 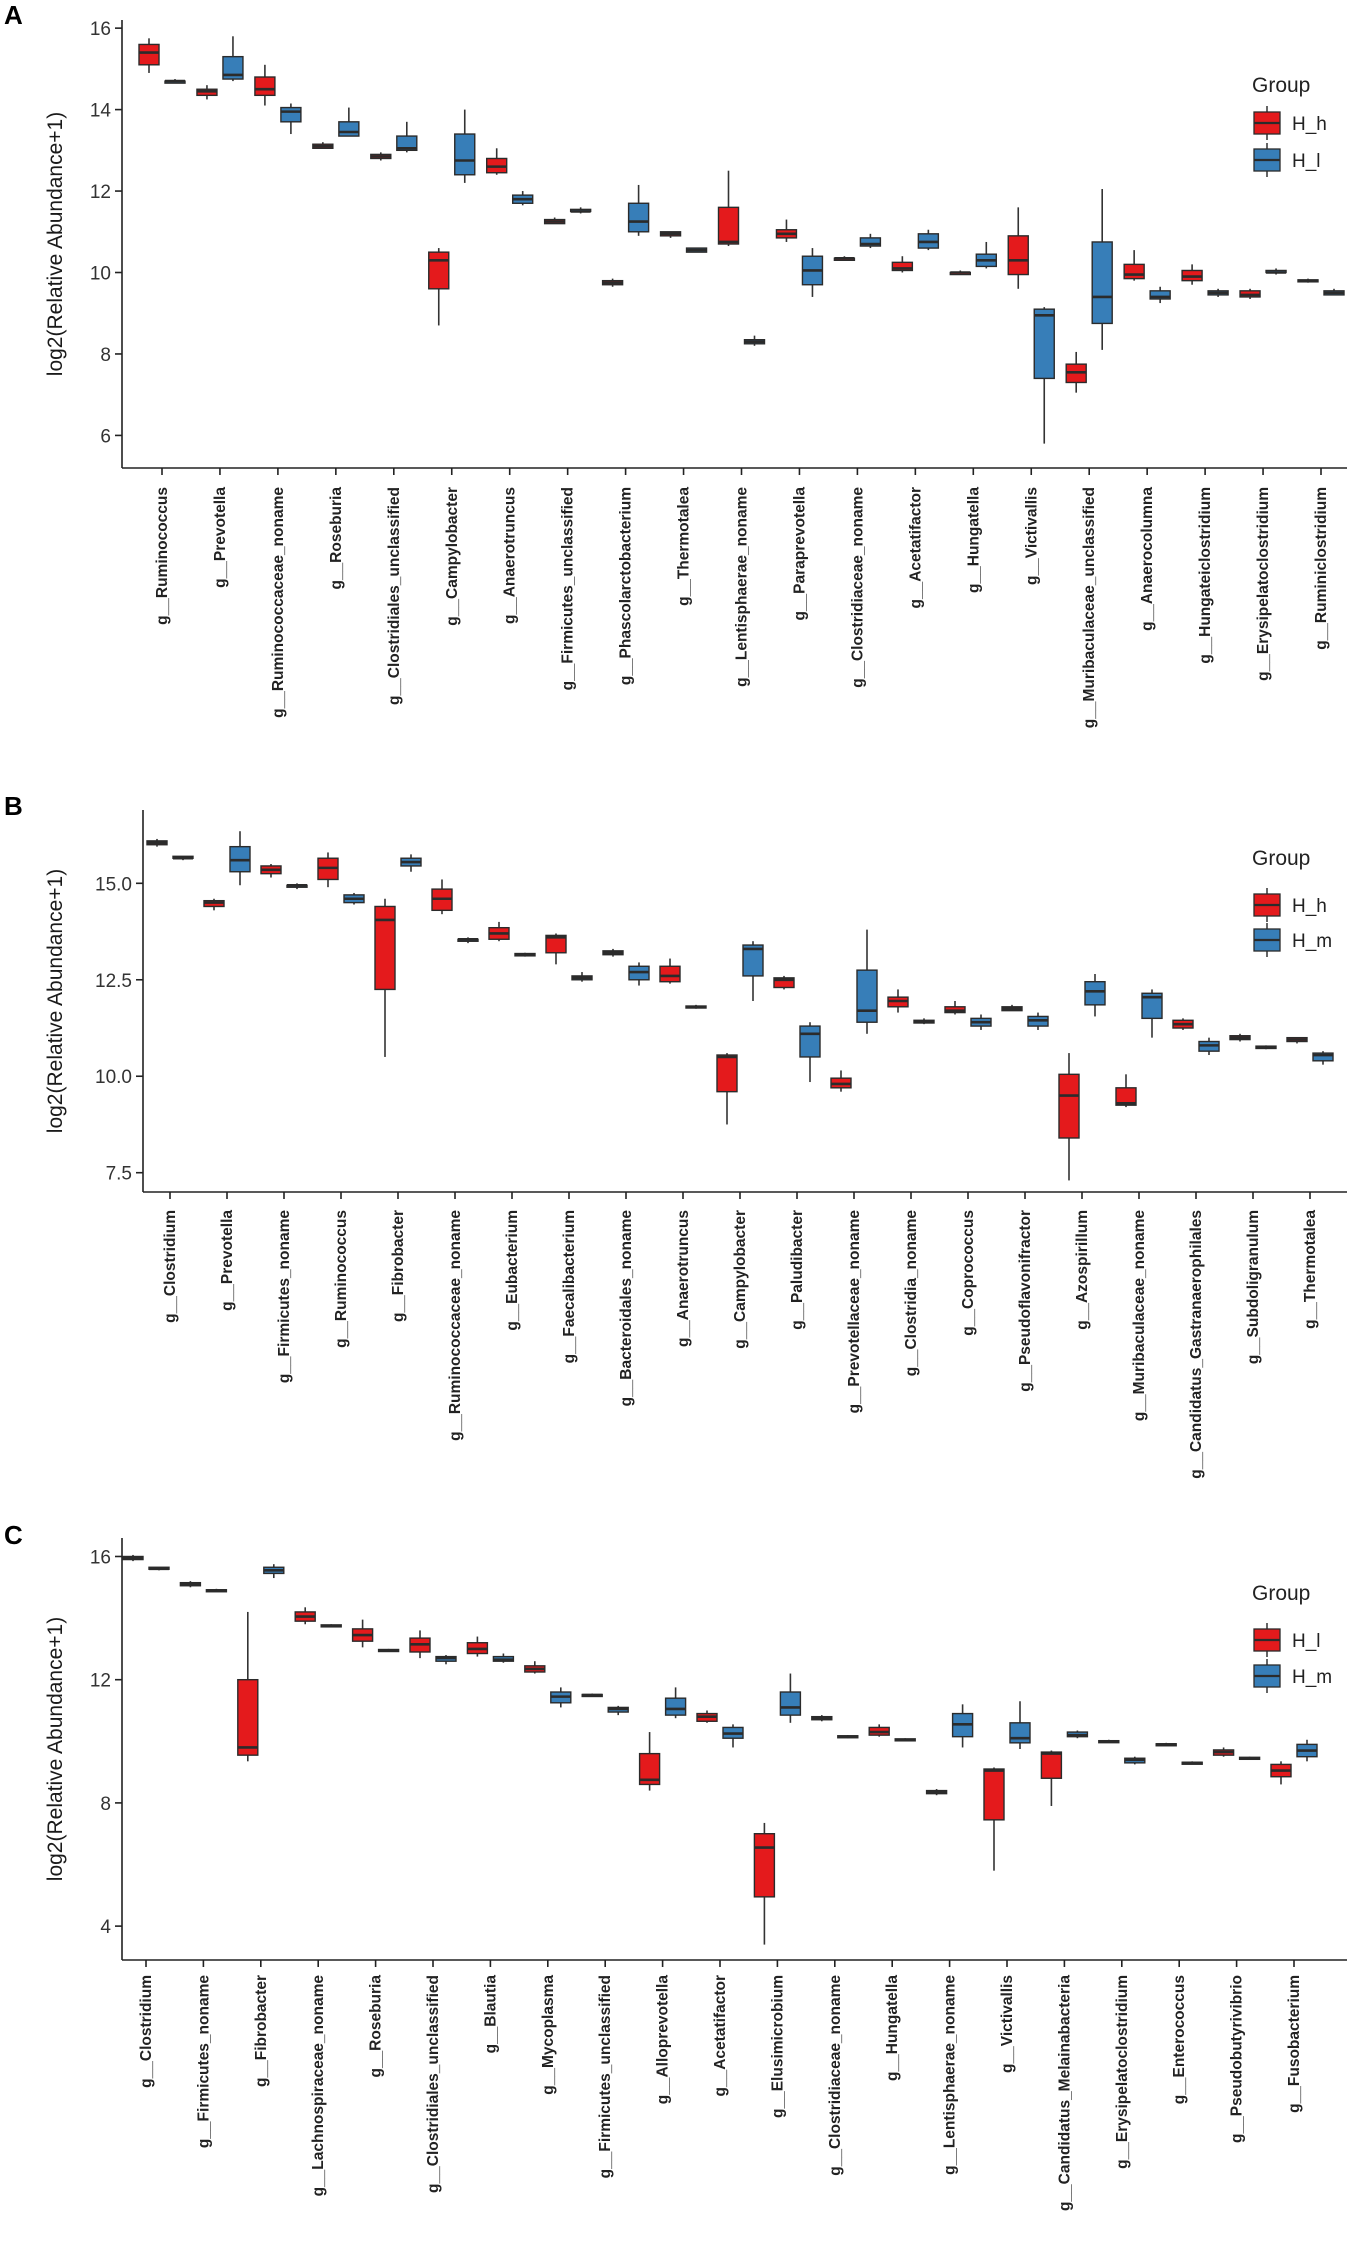 I want to click on x-tick-label: g__Paludibacter, so click(x=797, y=1270).